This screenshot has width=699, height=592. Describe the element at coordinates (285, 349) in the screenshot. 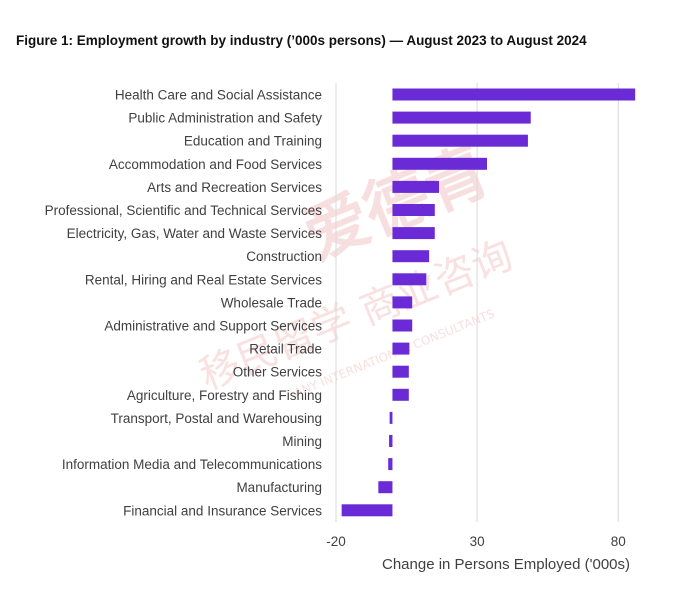

I see `category-label: Retail Trade` at that location.